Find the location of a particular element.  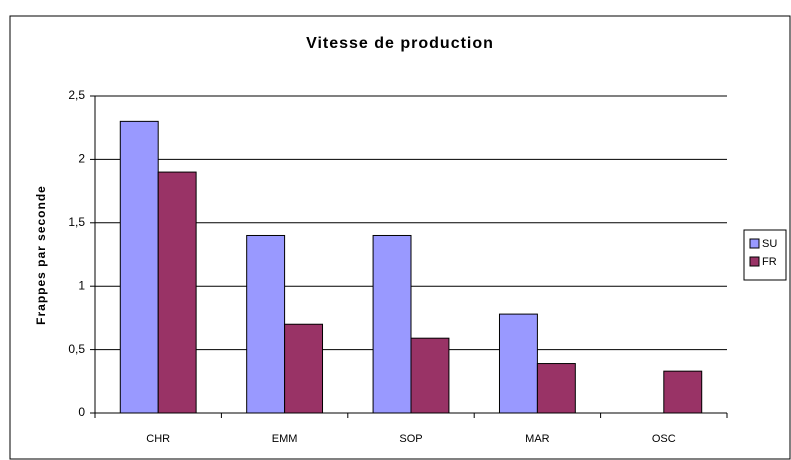

y-tick-label: 0 is located at coordinates (81, 412).